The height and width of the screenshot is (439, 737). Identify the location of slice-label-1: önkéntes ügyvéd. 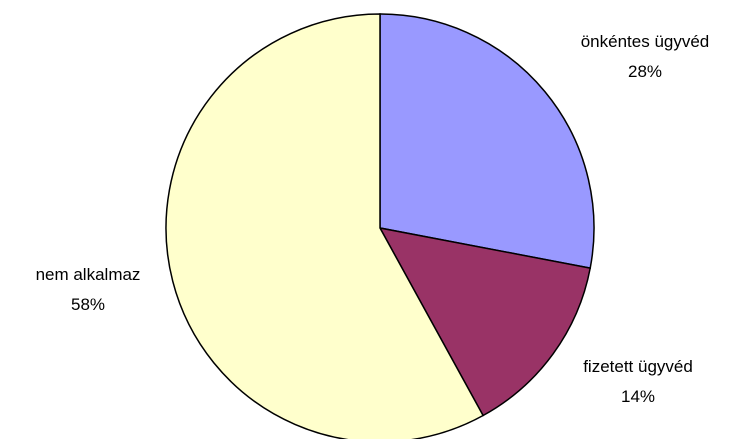
(645, 41).